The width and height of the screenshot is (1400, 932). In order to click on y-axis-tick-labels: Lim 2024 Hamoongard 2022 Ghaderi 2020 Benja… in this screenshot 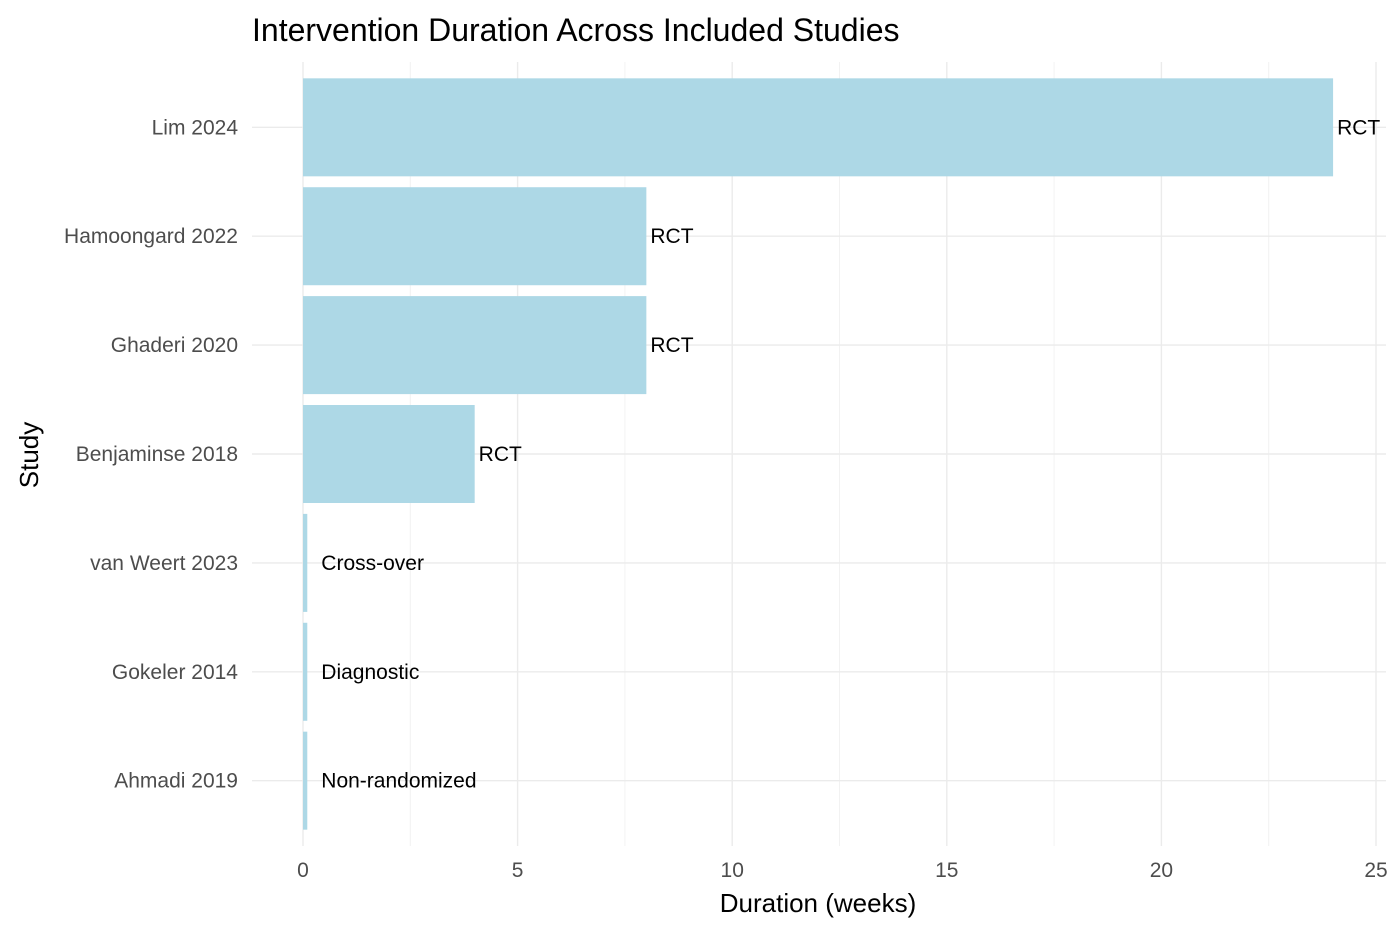, I will do `click(151, 454)`.